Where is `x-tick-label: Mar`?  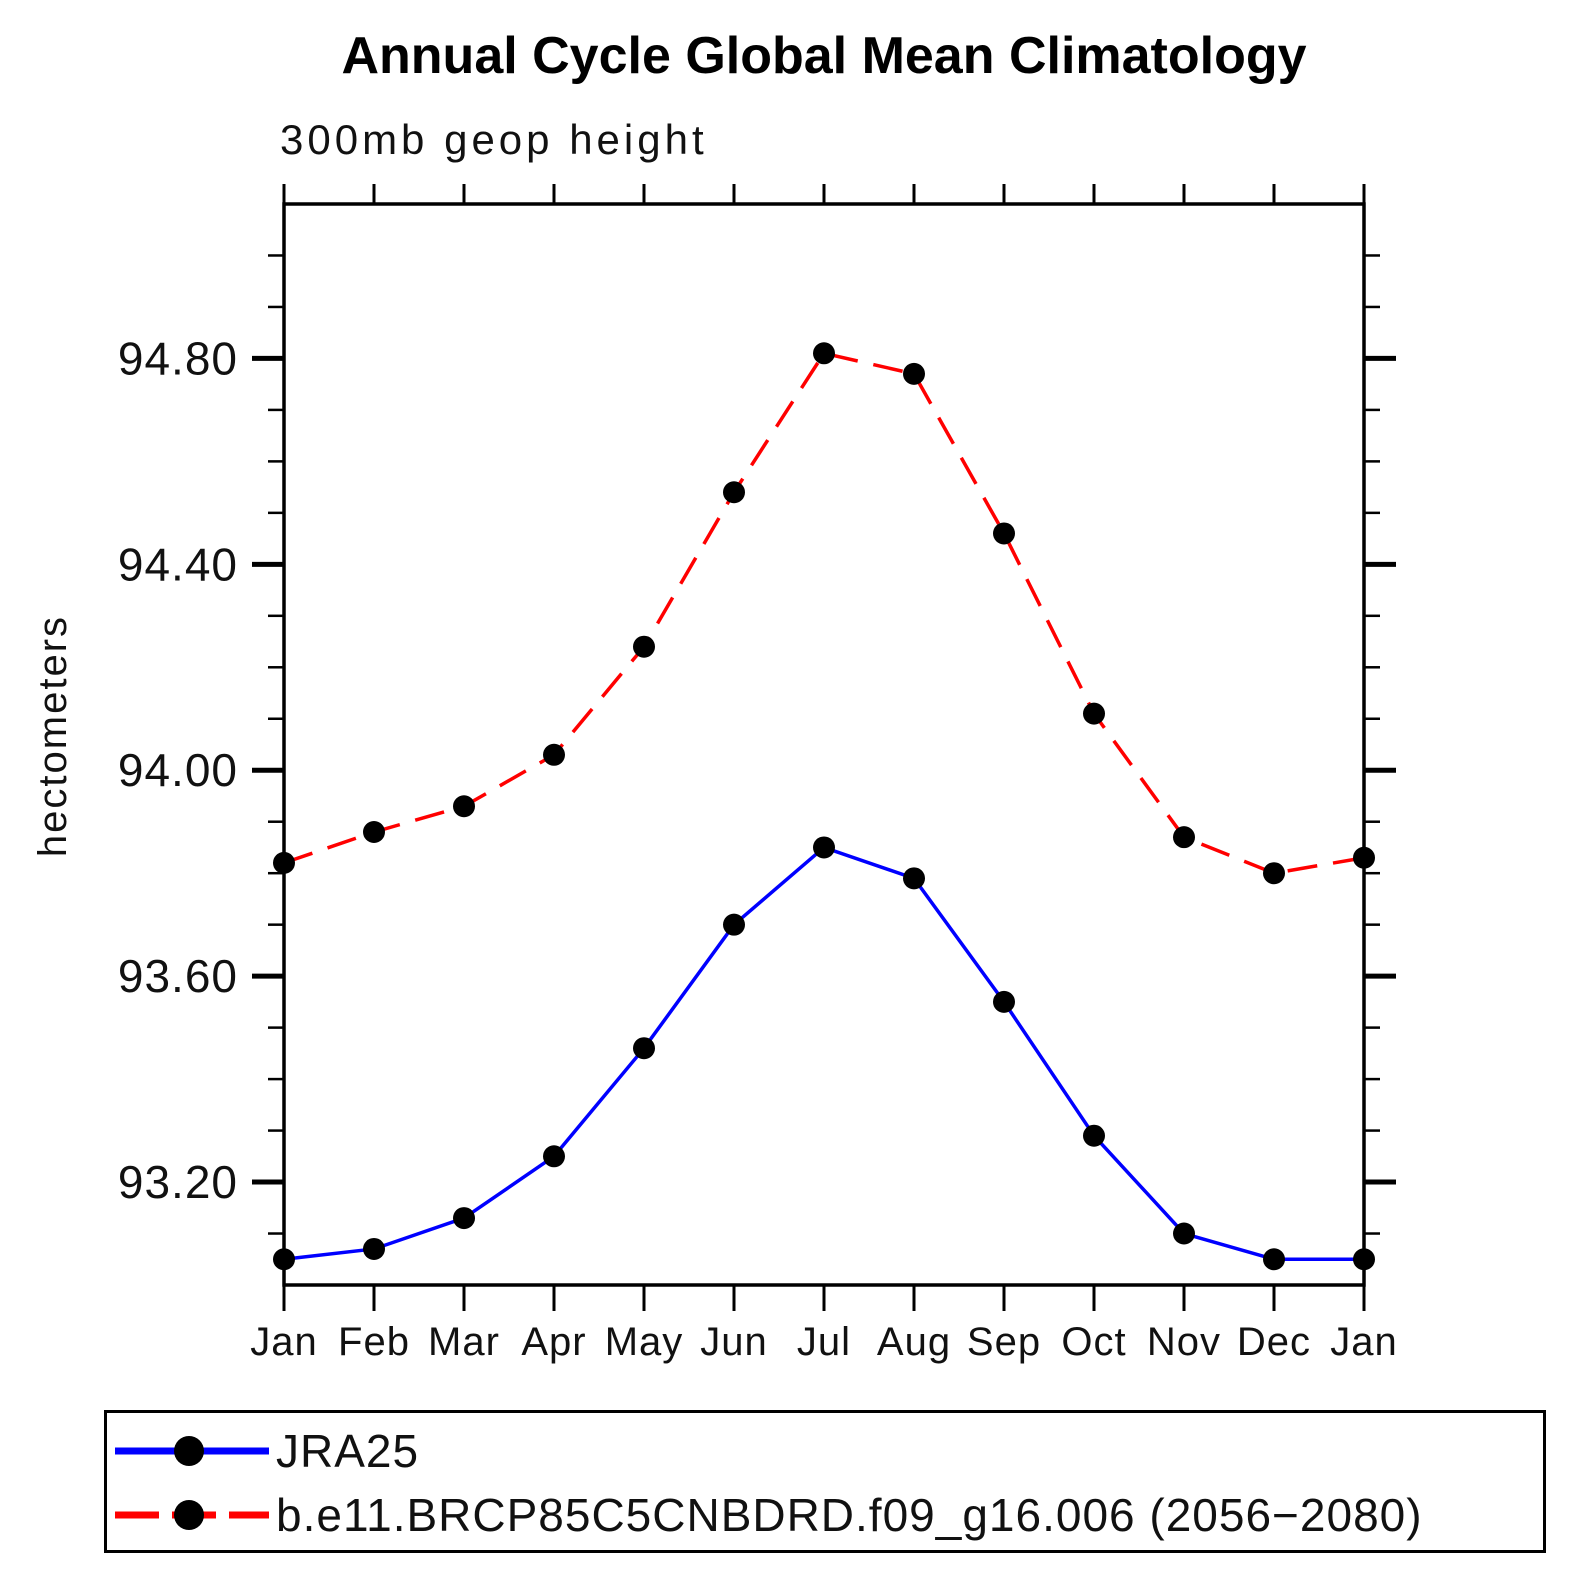 x-tick-label: Mar is located at coordinates (464, 1342).